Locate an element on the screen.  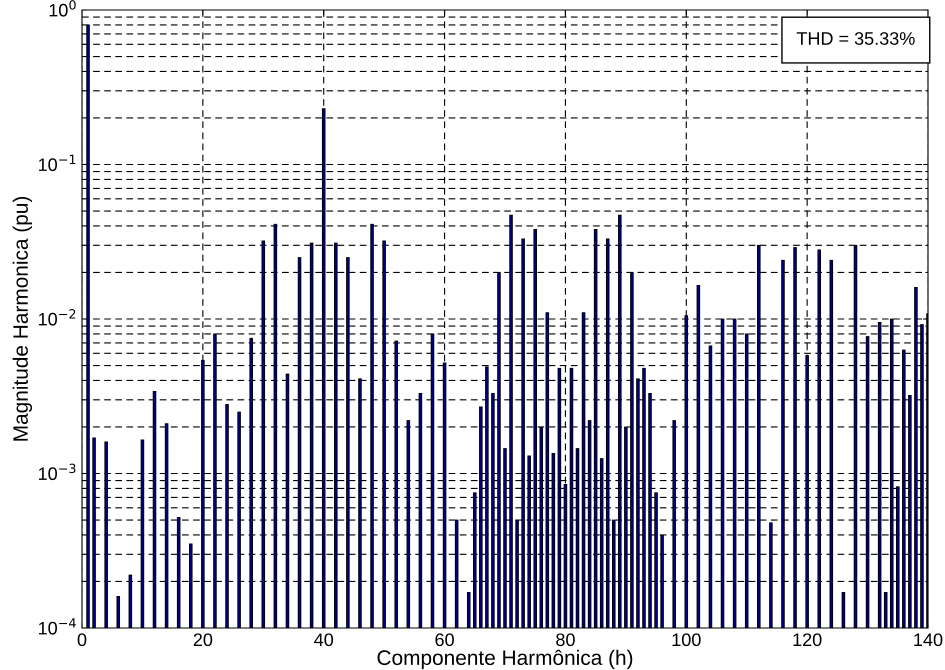
y-axis-title: Magnitude Harmonica (pu) is located at coordinates (22, 318).